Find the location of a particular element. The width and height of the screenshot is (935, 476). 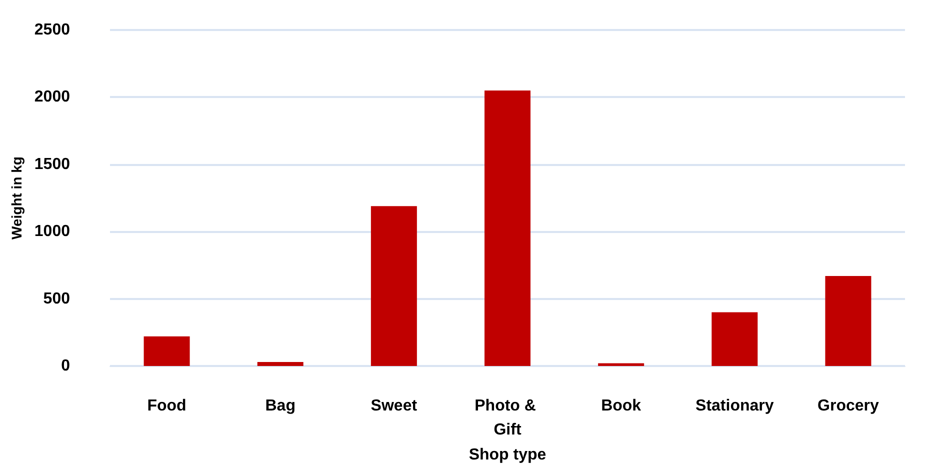

y-tick-label: 1500 is located at coordinates (52, 164).